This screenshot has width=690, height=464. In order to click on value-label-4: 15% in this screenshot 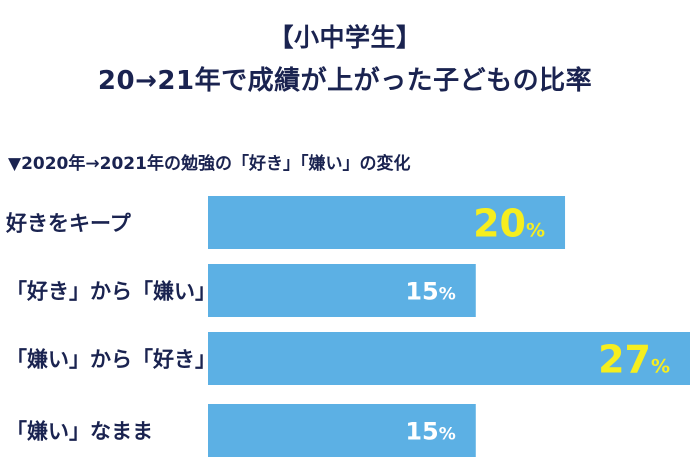, I will do `click(430, 432)`.